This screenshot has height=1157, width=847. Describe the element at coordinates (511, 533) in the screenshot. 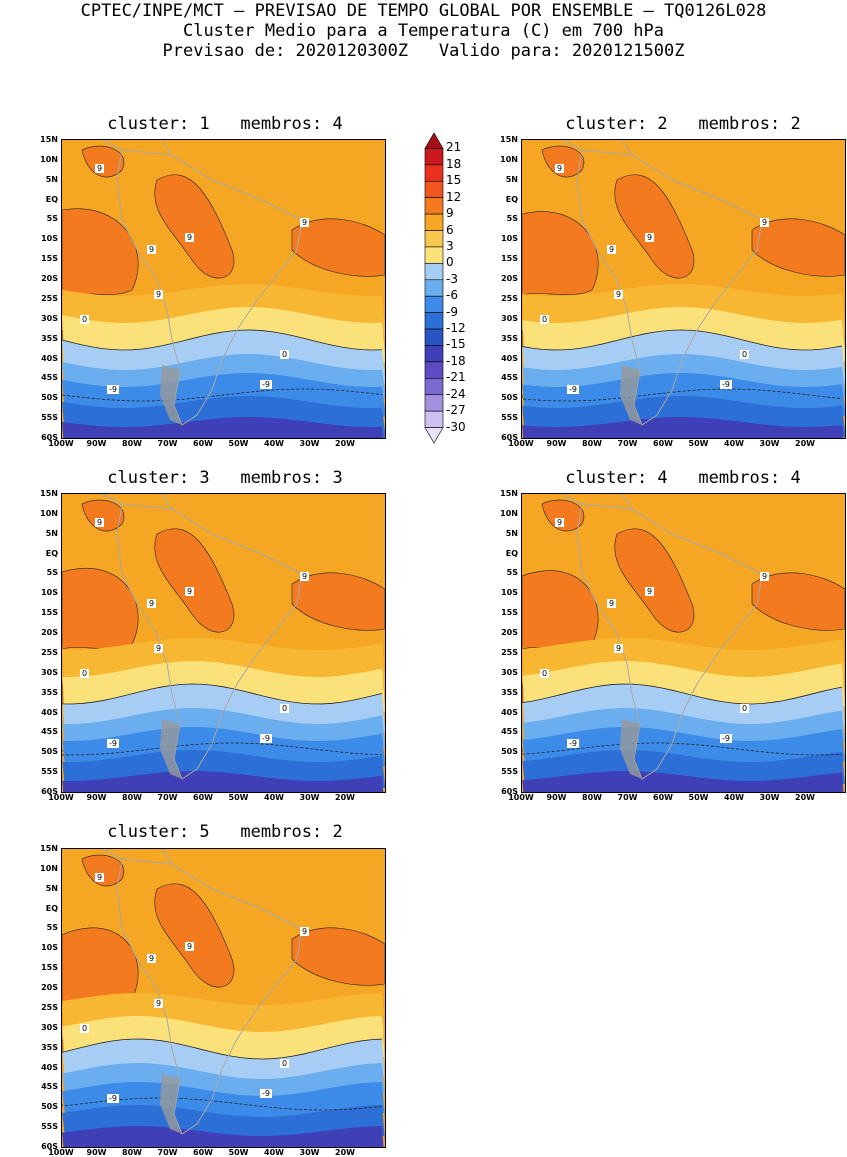

I see `panel-4-lat-label: 5N` at that location.